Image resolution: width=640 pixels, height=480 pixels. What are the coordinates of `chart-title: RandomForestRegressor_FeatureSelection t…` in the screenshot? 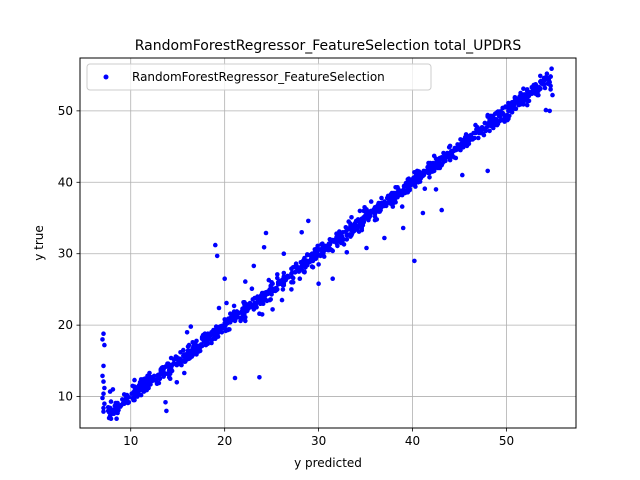 It's located at (328, 46).